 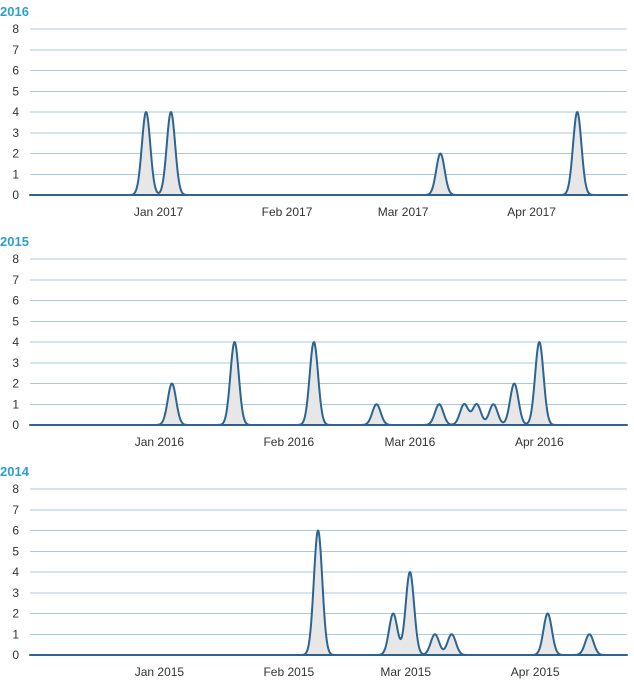 I want to click on x-tick-label: Jan 2016, so click(x=160, y=442).